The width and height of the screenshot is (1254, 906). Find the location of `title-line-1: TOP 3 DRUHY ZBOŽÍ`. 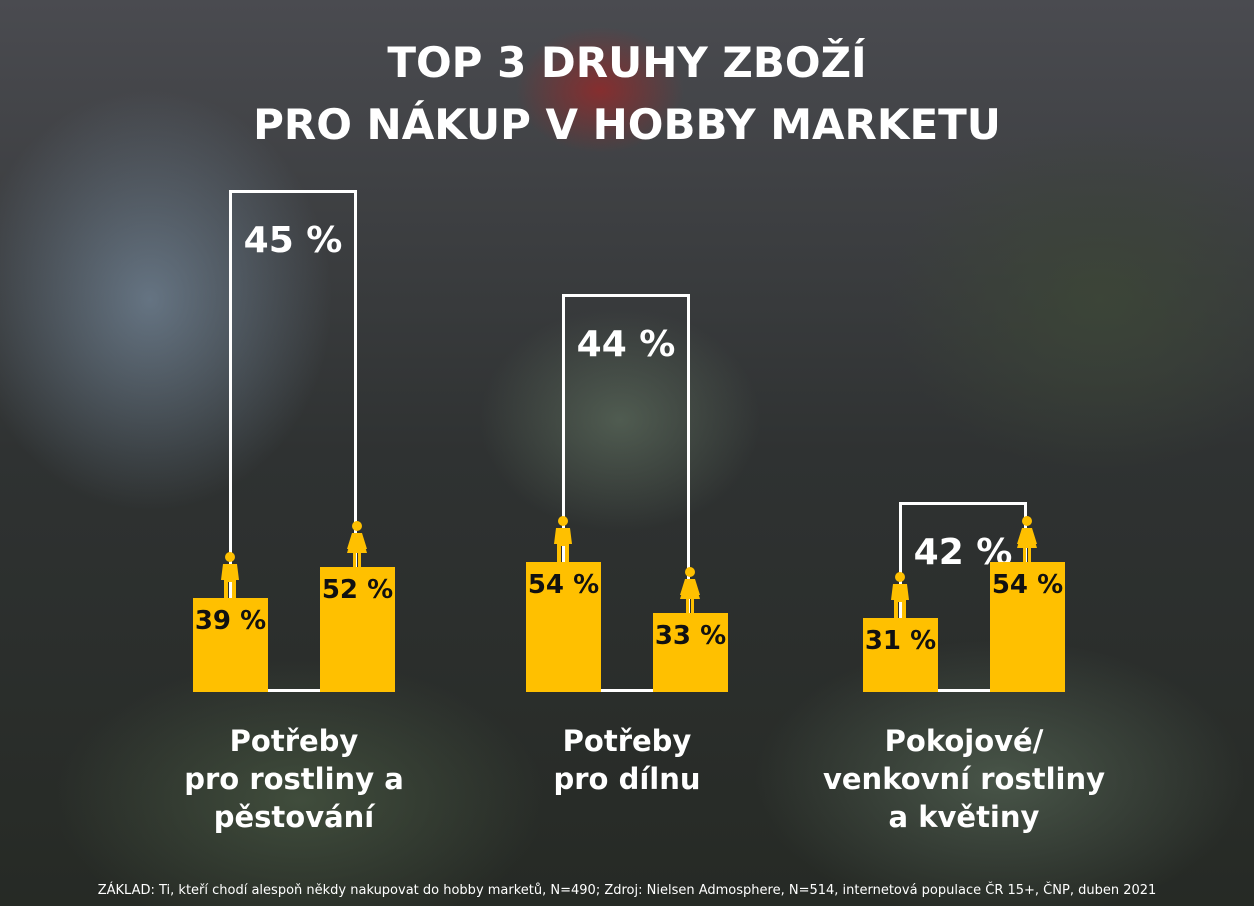

title-line-1: TOP 3 DRUHY ZBOŽÍ is located at coordinates (627, 62).